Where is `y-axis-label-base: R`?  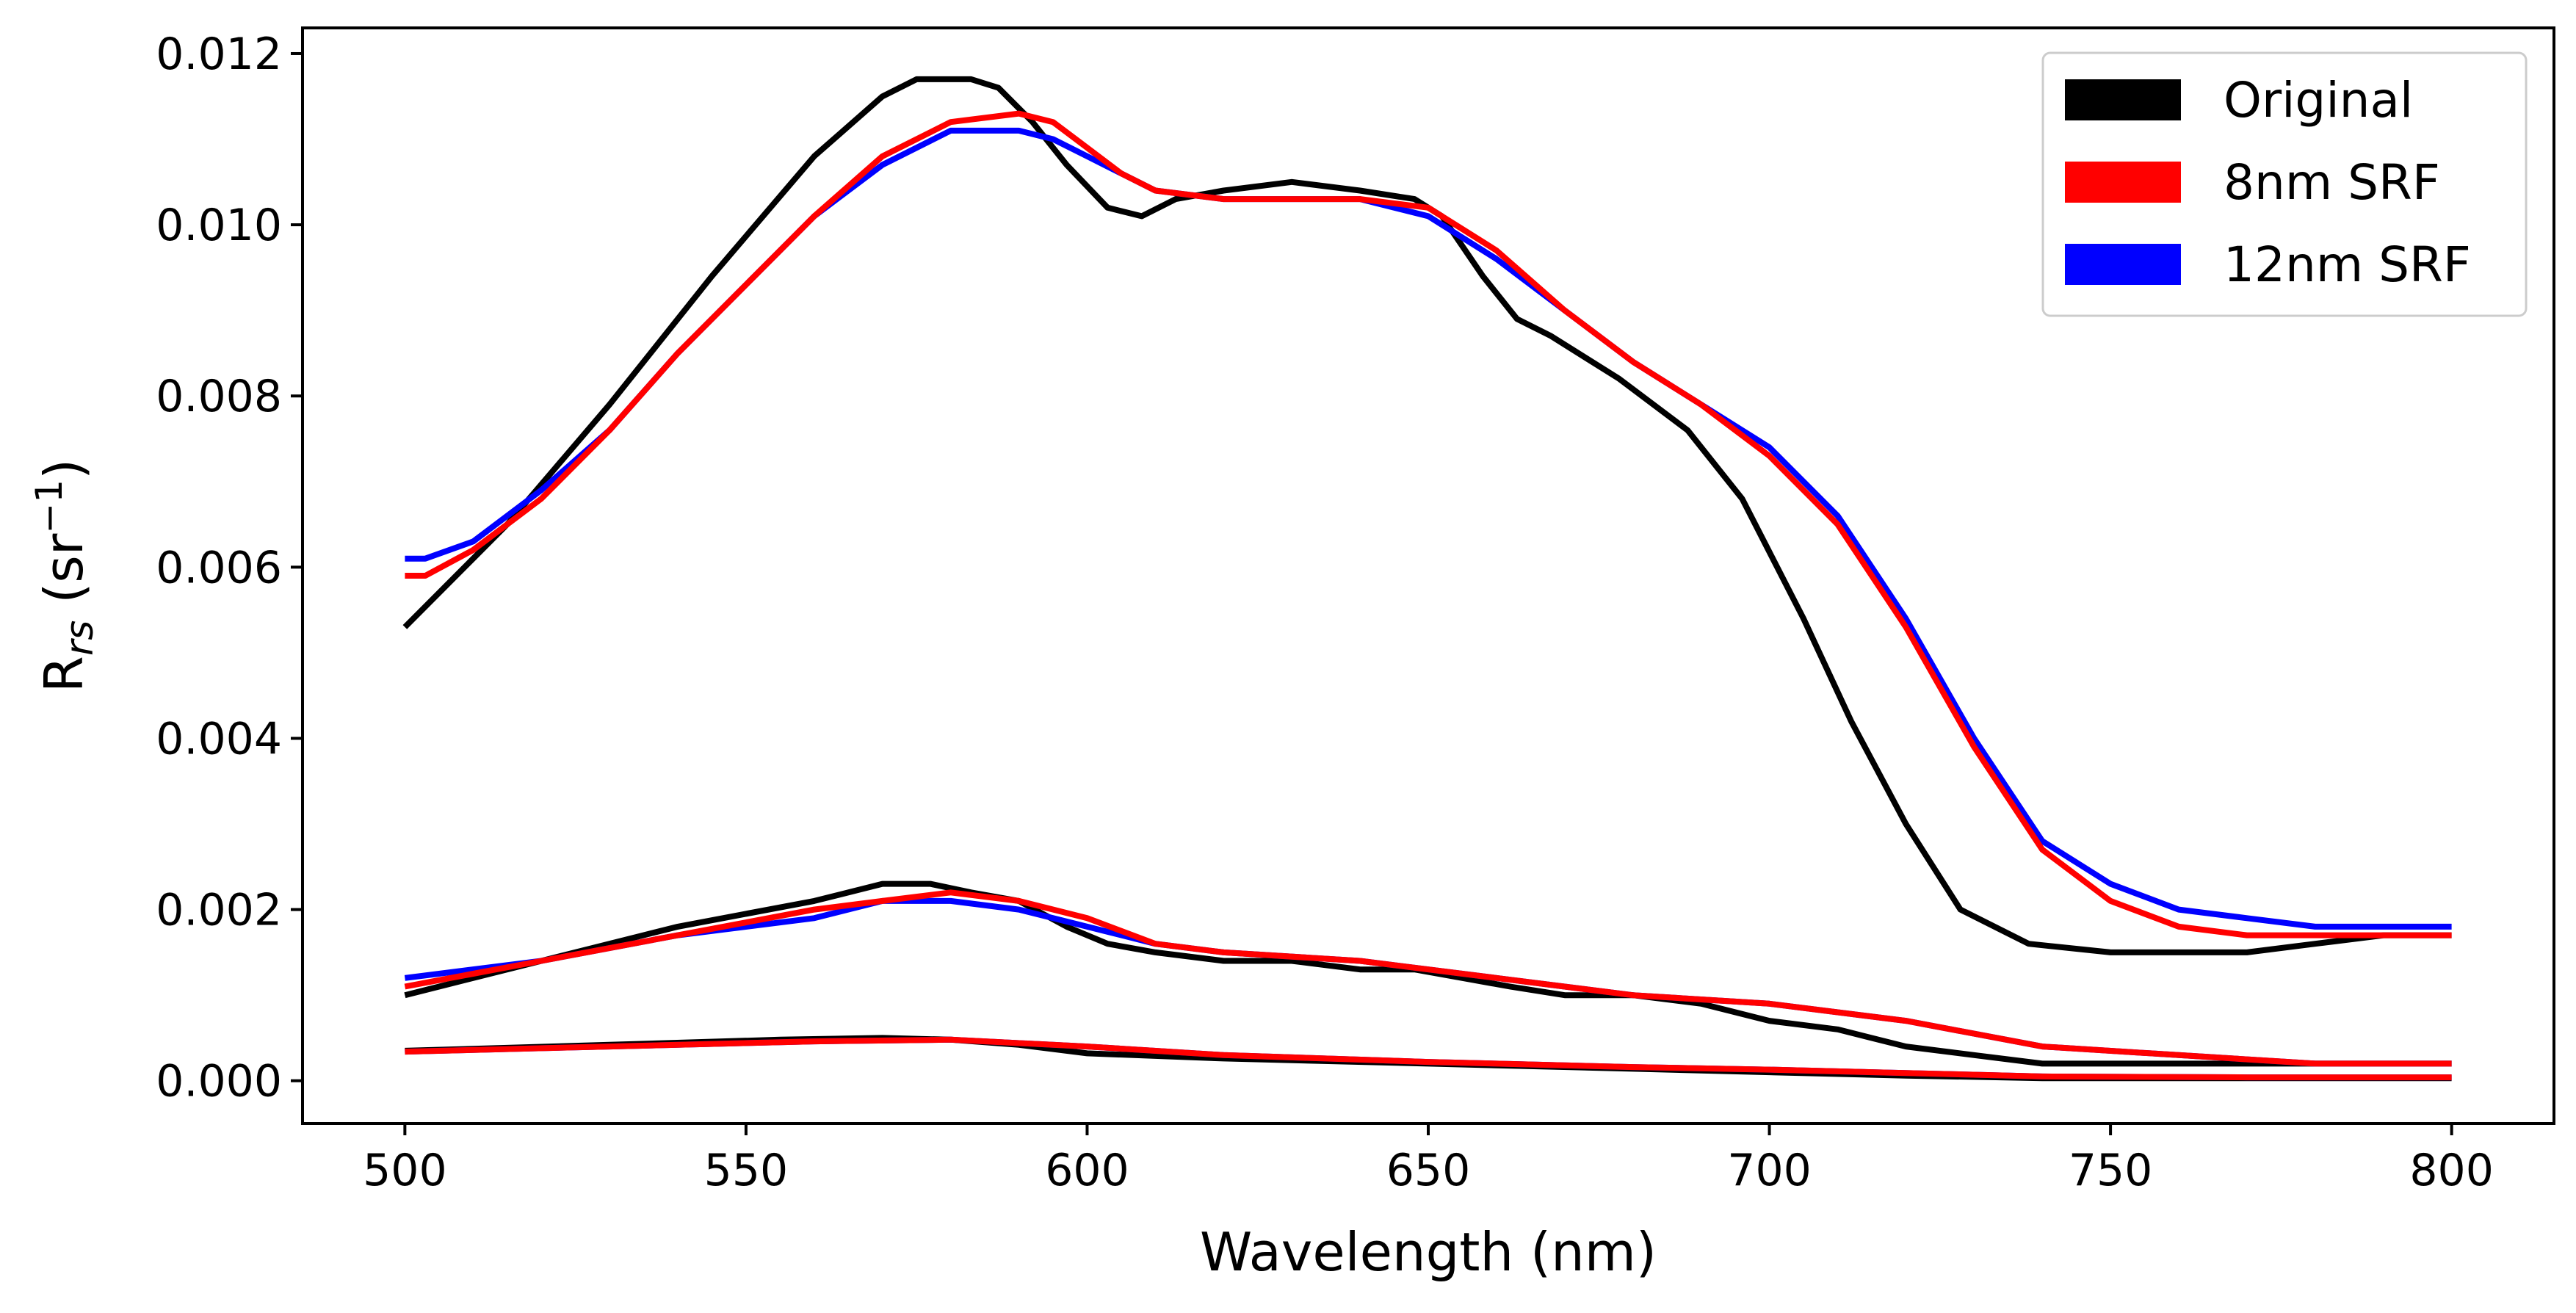 y-axis-label-base: R is located at coordinates (64, 674).